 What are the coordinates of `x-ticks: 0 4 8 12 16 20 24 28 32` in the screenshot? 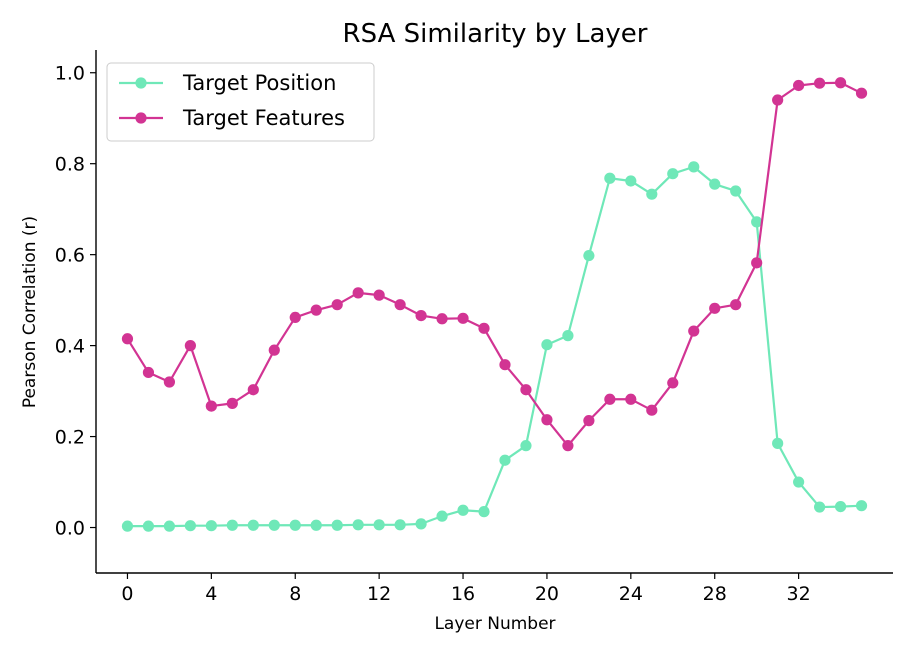 It's located at (466, 589).